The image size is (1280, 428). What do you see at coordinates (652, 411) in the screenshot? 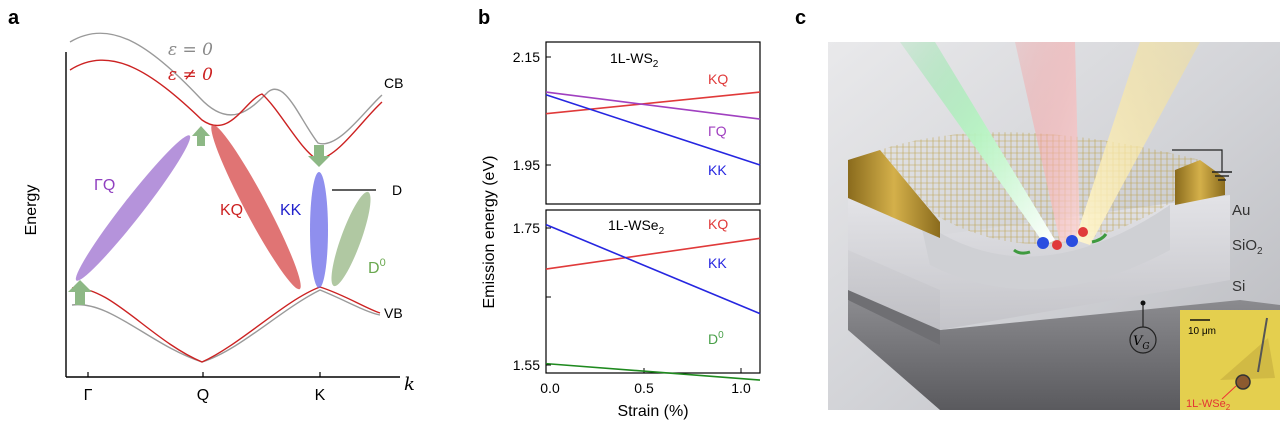
I see `b-x-axis-label: Strain (%)` at bounding box center [652, 411].